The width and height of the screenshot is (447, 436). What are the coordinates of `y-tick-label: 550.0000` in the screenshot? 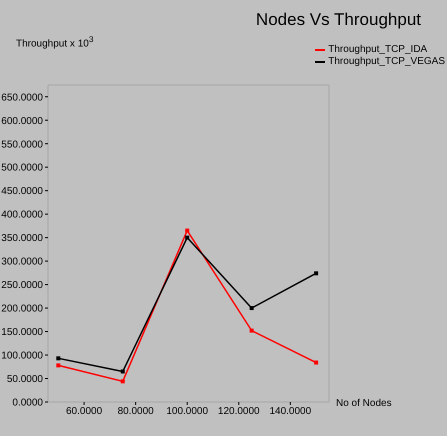 It's located at (22, 144).